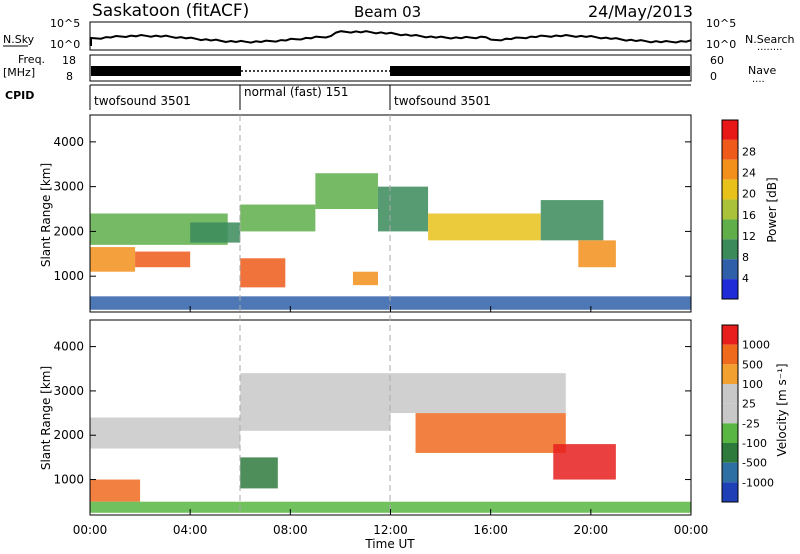 Image resolution: width=800 pixels, height=554 pixels. I want to click on noise-tick-right-top: 10^5, so click(721, 23).